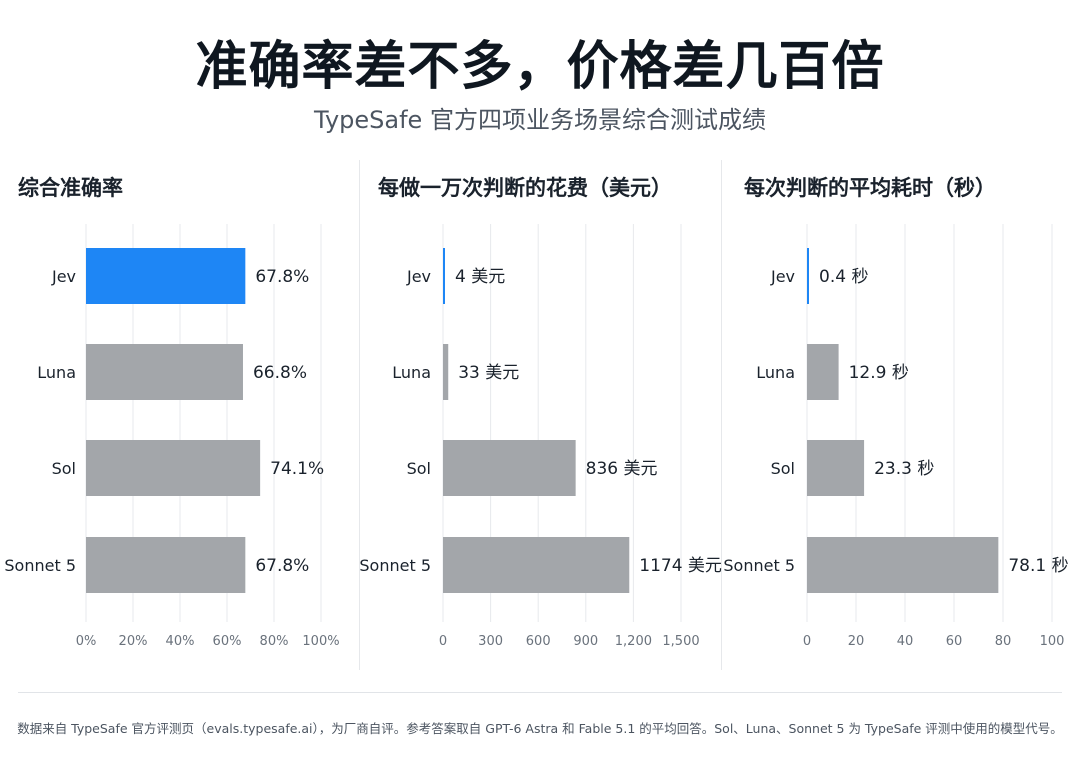  Describe the element at coordinates (622, 469) in the screenshot. I see `value-label: 836 美元` at that location.